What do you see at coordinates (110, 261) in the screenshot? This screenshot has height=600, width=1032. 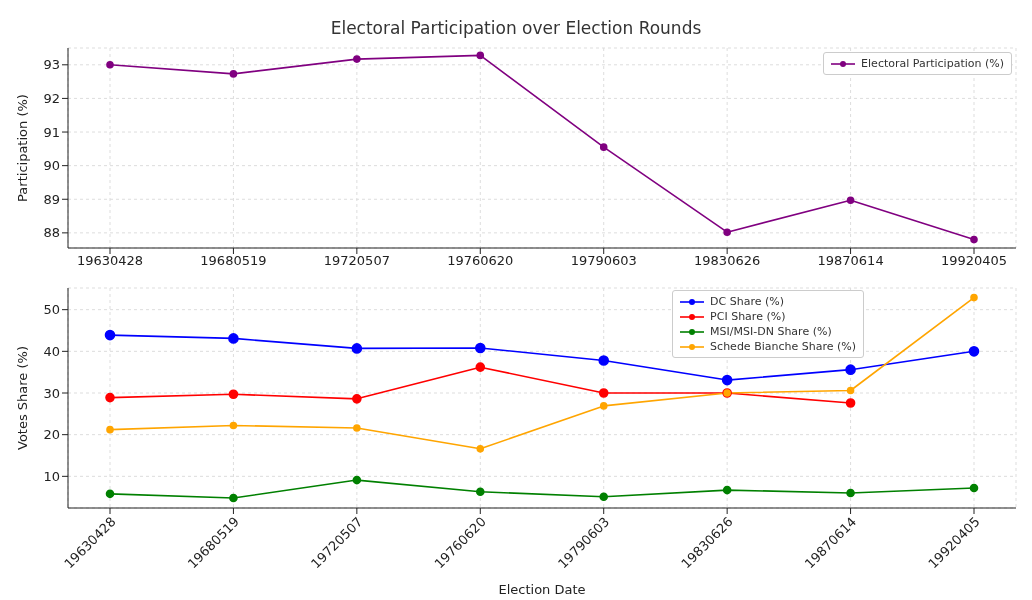 I see `x-tick-label: 19630428` at bounding box center [110, 261].